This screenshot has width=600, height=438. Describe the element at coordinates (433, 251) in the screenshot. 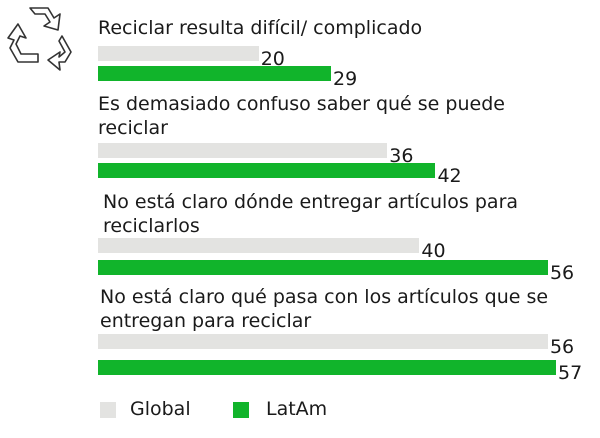

I see `data-label: 40` at that location.